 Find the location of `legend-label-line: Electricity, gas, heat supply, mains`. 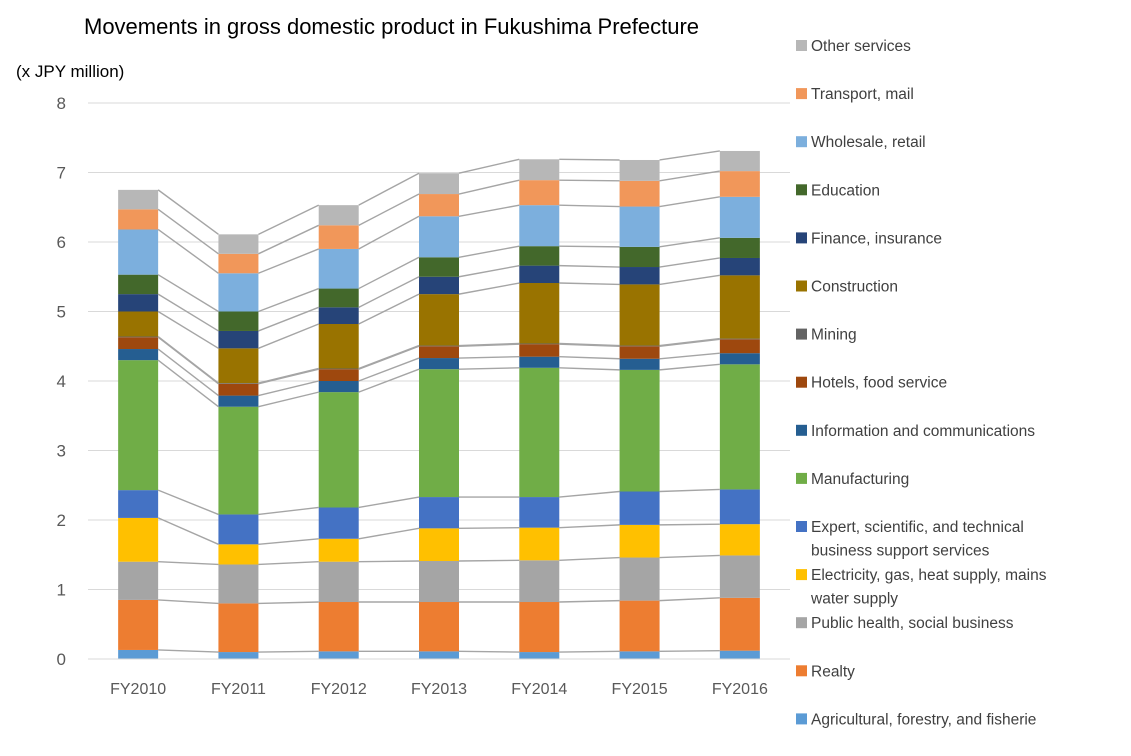

legend-label-line: Electricity, gas, heat supply, mains is located at coordinates (929, 575).